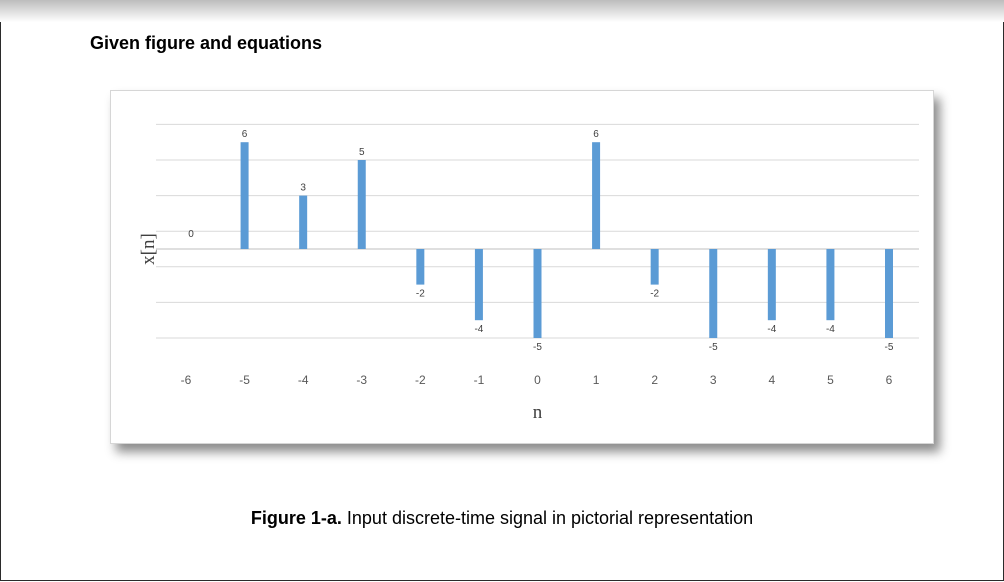  What do you see at coordinates (361, 380) in the screenshot?
I see `x-tick-label: -3` at bounding box center [361, 380].